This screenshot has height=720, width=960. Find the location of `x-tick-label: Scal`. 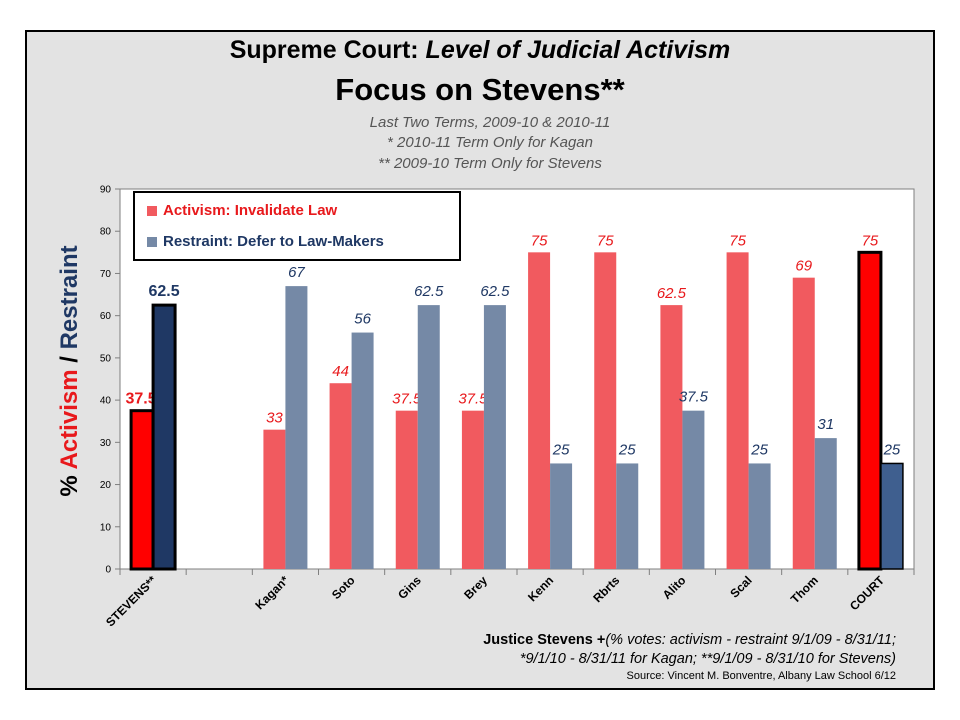

x-tick-label: Scal is located at coordinates (740, 586).